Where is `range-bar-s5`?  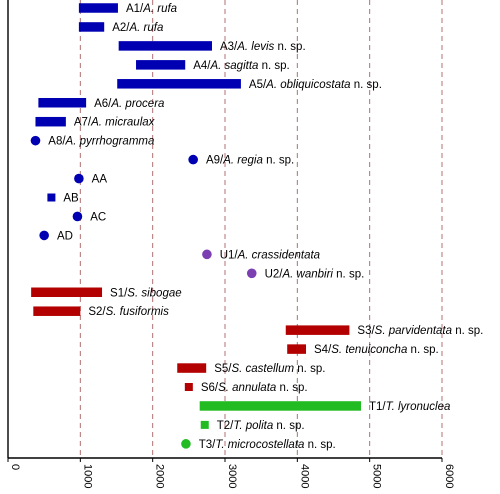
range-bar-s5 is located at coordinates (192, 368).